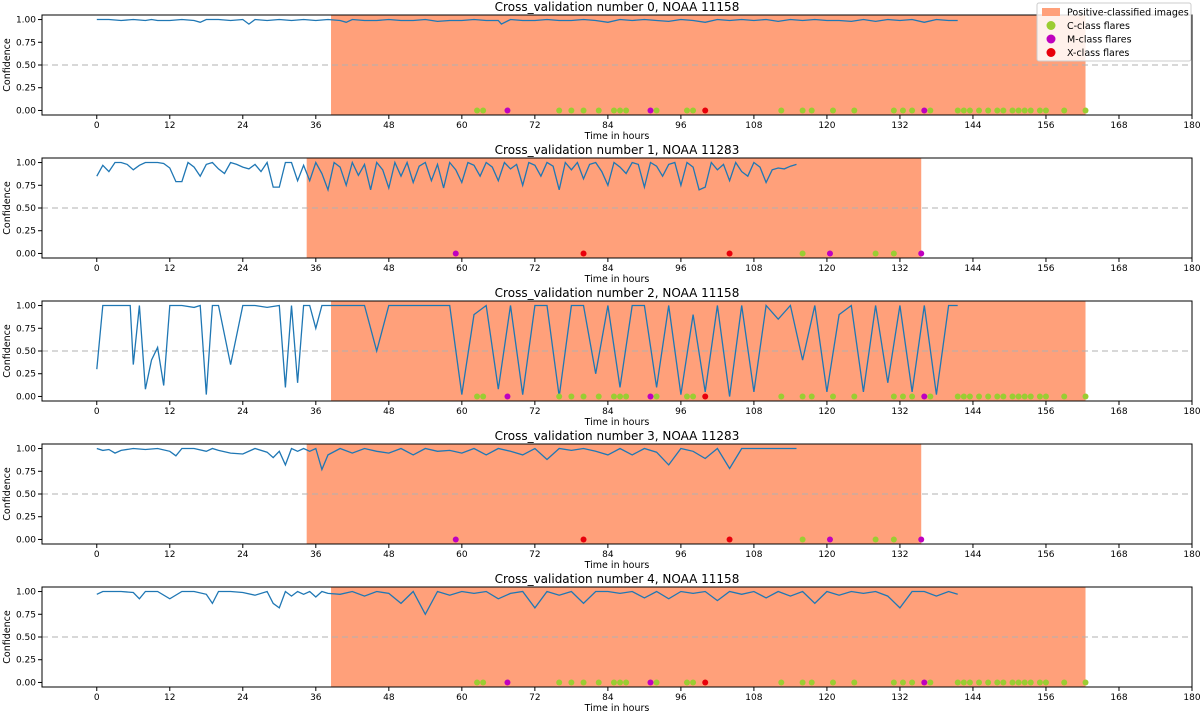  Describe the element at coordinates (26, 307) in the screenshot. I see `y-tick-label-2-4: 1.00` at that location.